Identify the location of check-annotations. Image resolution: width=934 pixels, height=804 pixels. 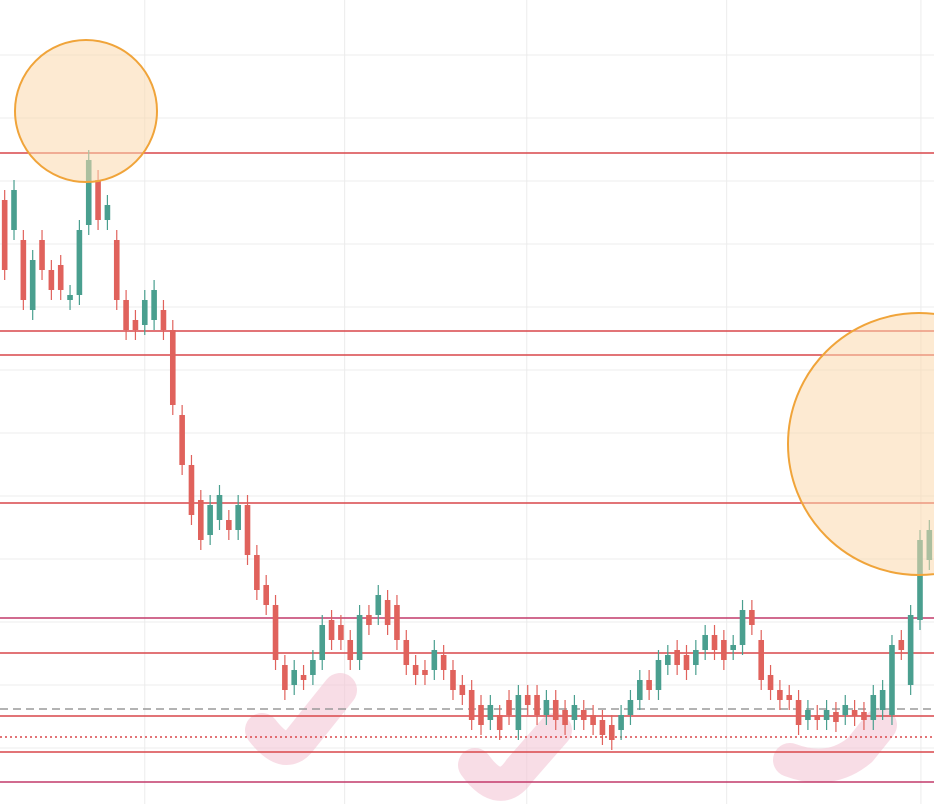
(571, 737).